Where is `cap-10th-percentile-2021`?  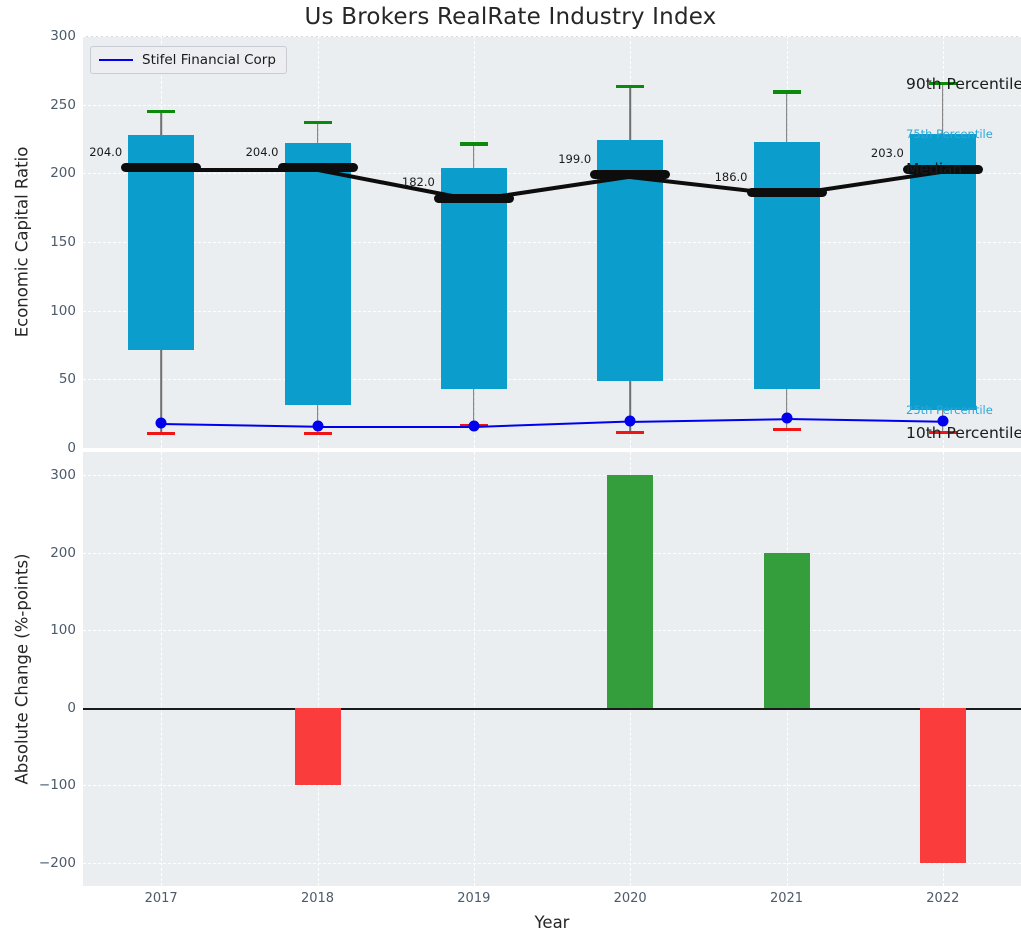 cap-10th-percentile-2021 is located at coordinates (786, 430).